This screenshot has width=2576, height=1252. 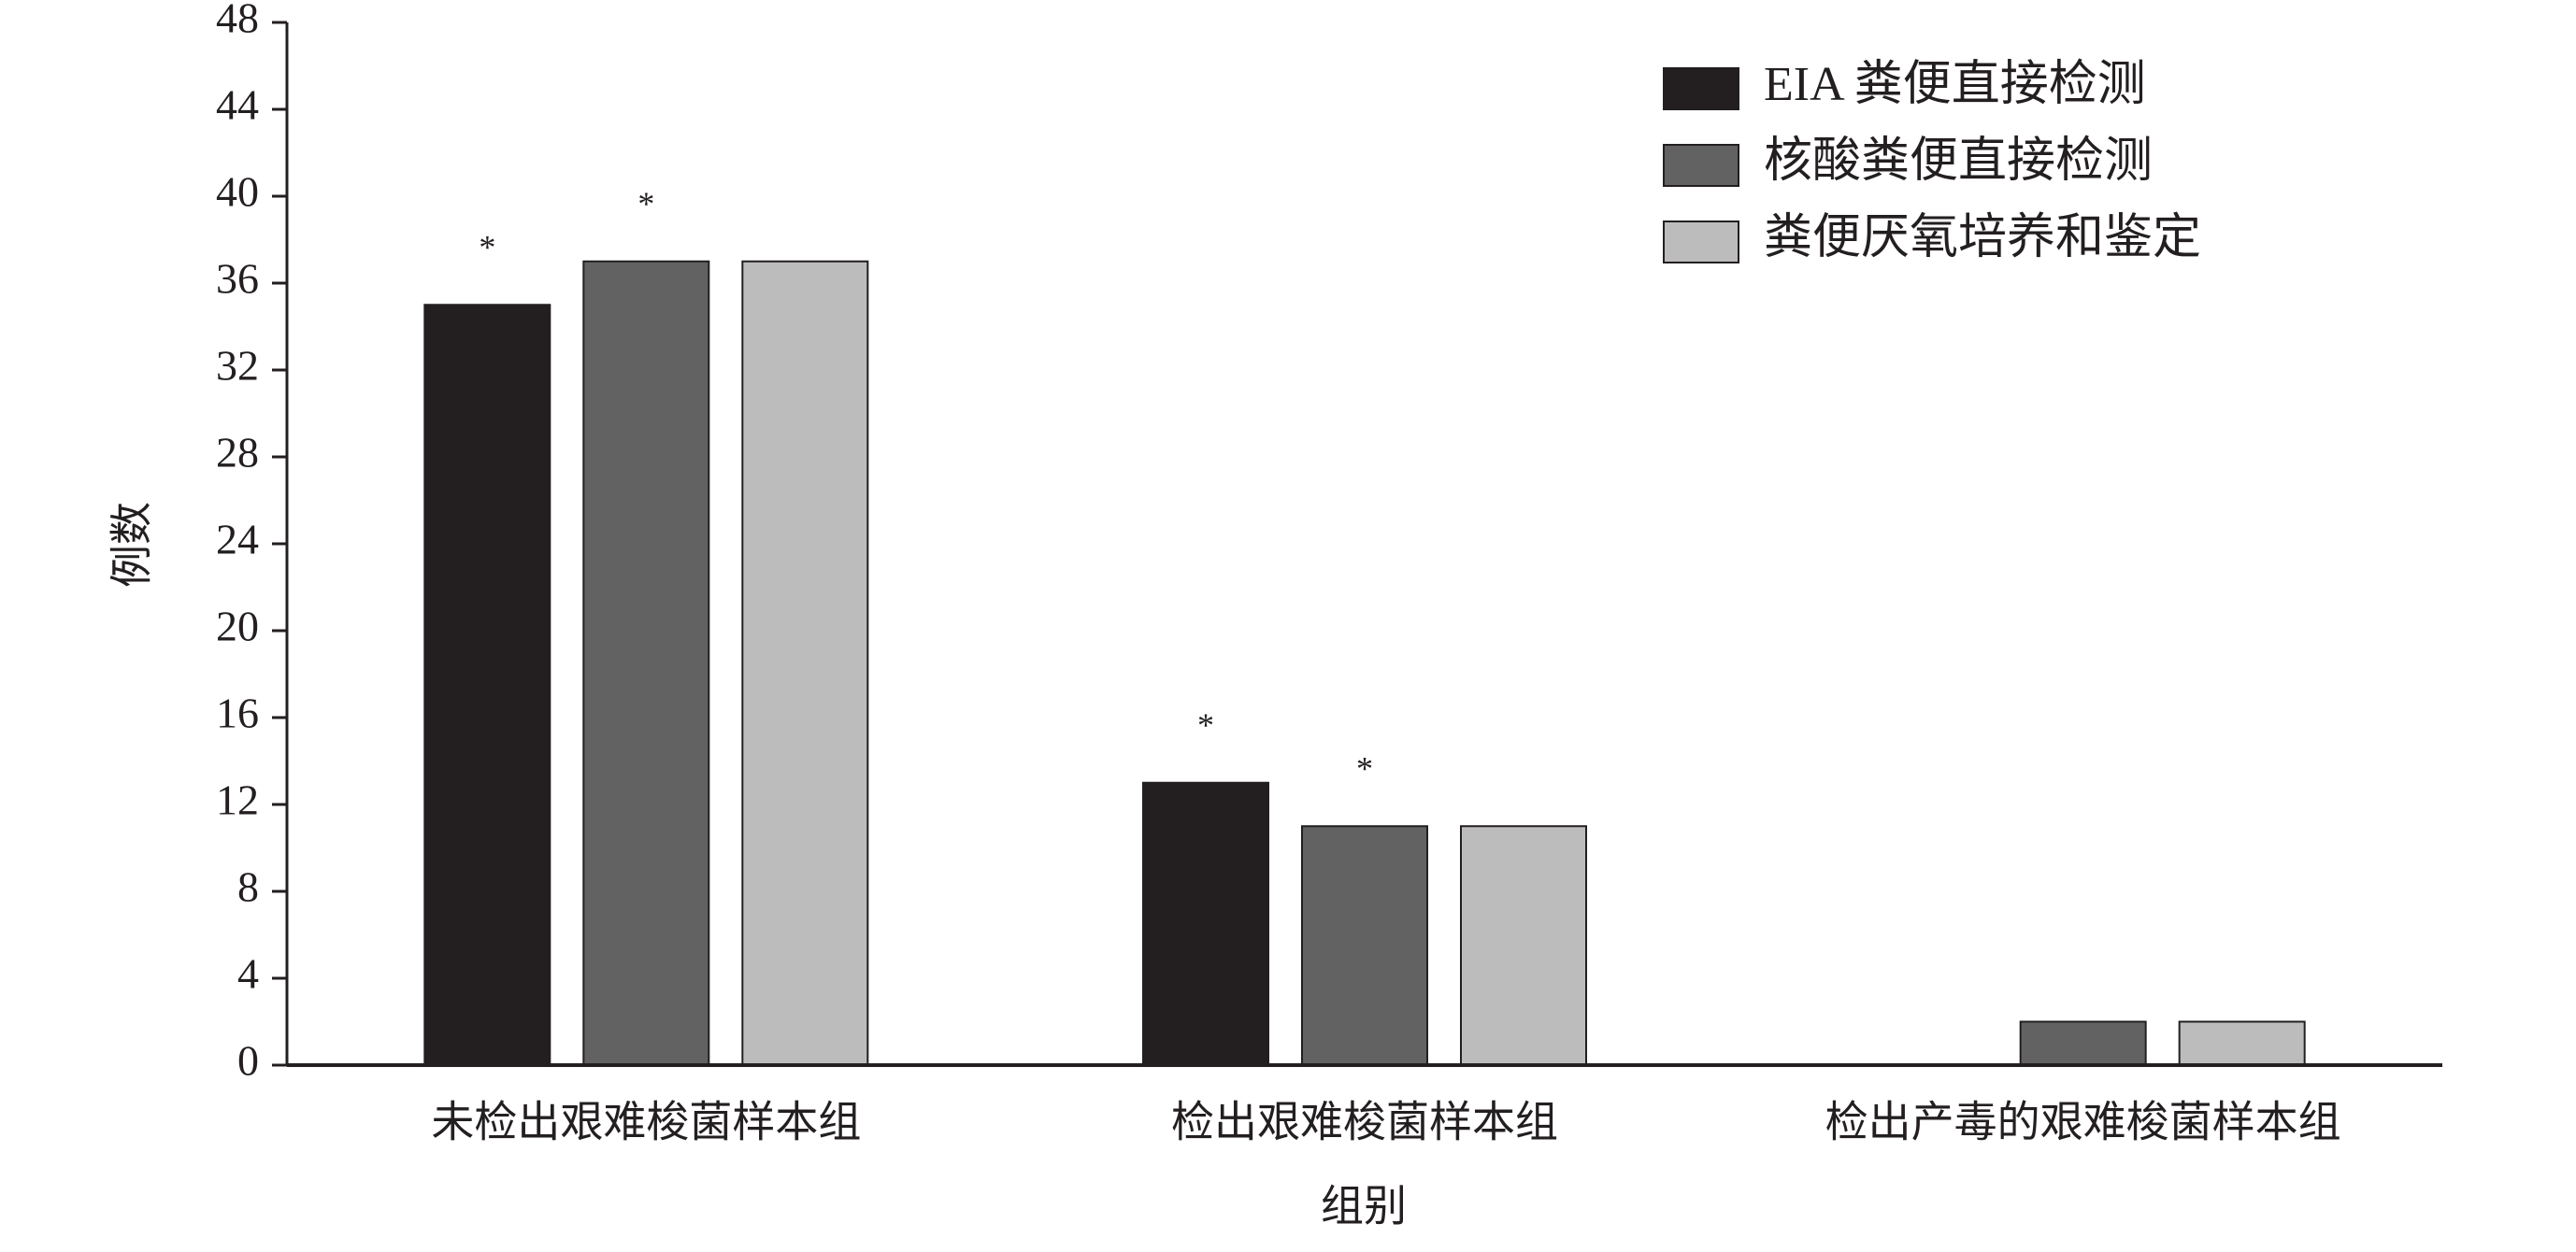 What do you see at coordinates (237, 366) in the screenshot?
I see `y-tick-label: 32` at bounding box center [237, 366].